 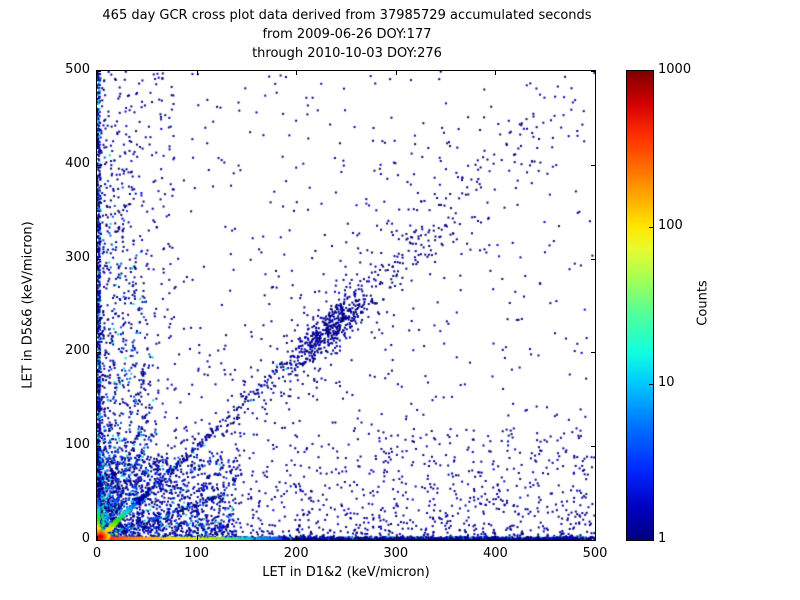 What do you see at coordinates (666, 382) in the screenshot?
I see `colorbar-tick-label: 10` at bounding box center [666, 382].